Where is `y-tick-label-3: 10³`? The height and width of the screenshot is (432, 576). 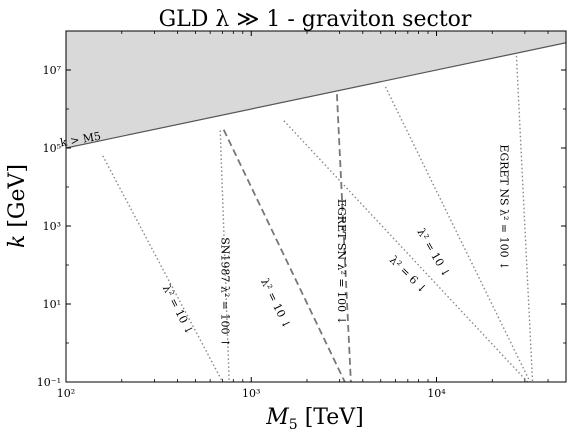 y-tick-label-3: 10³ is located at coordinates (52, 226).